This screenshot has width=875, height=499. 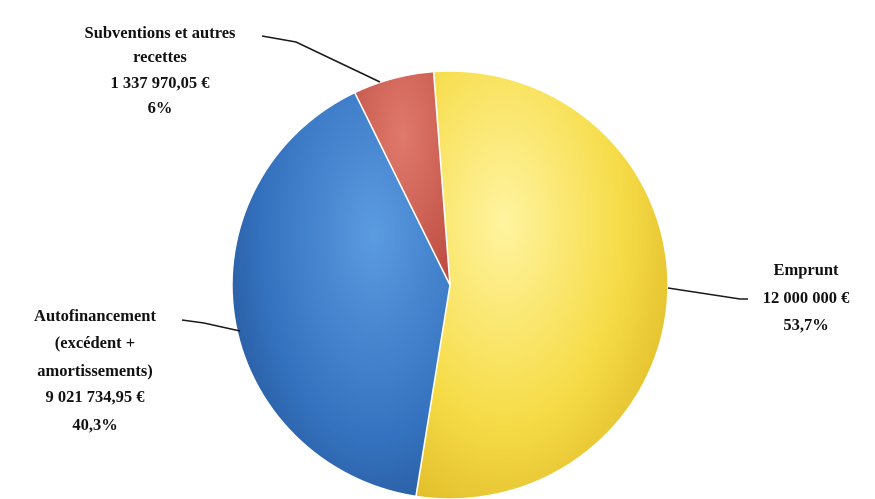 I want to click on label-autofinancement-name: Autofinancement, so click(x=95, y=315).